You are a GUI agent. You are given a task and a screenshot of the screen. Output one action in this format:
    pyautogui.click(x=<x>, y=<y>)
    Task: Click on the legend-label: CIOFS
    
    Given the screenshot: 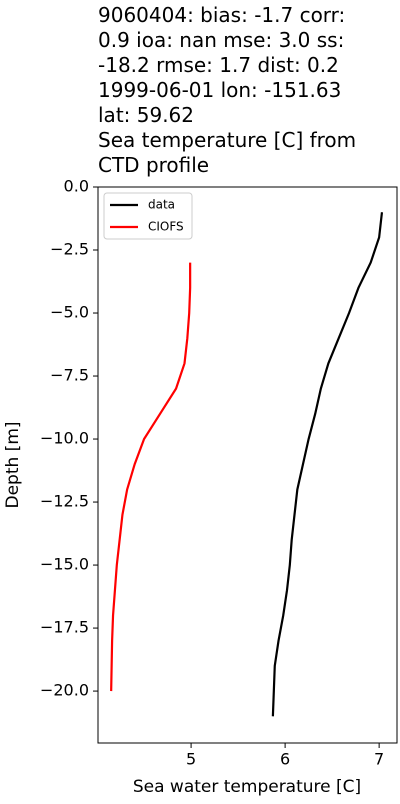 What is the action you would take?
    pyautogui.click(x=166, y=227)
    